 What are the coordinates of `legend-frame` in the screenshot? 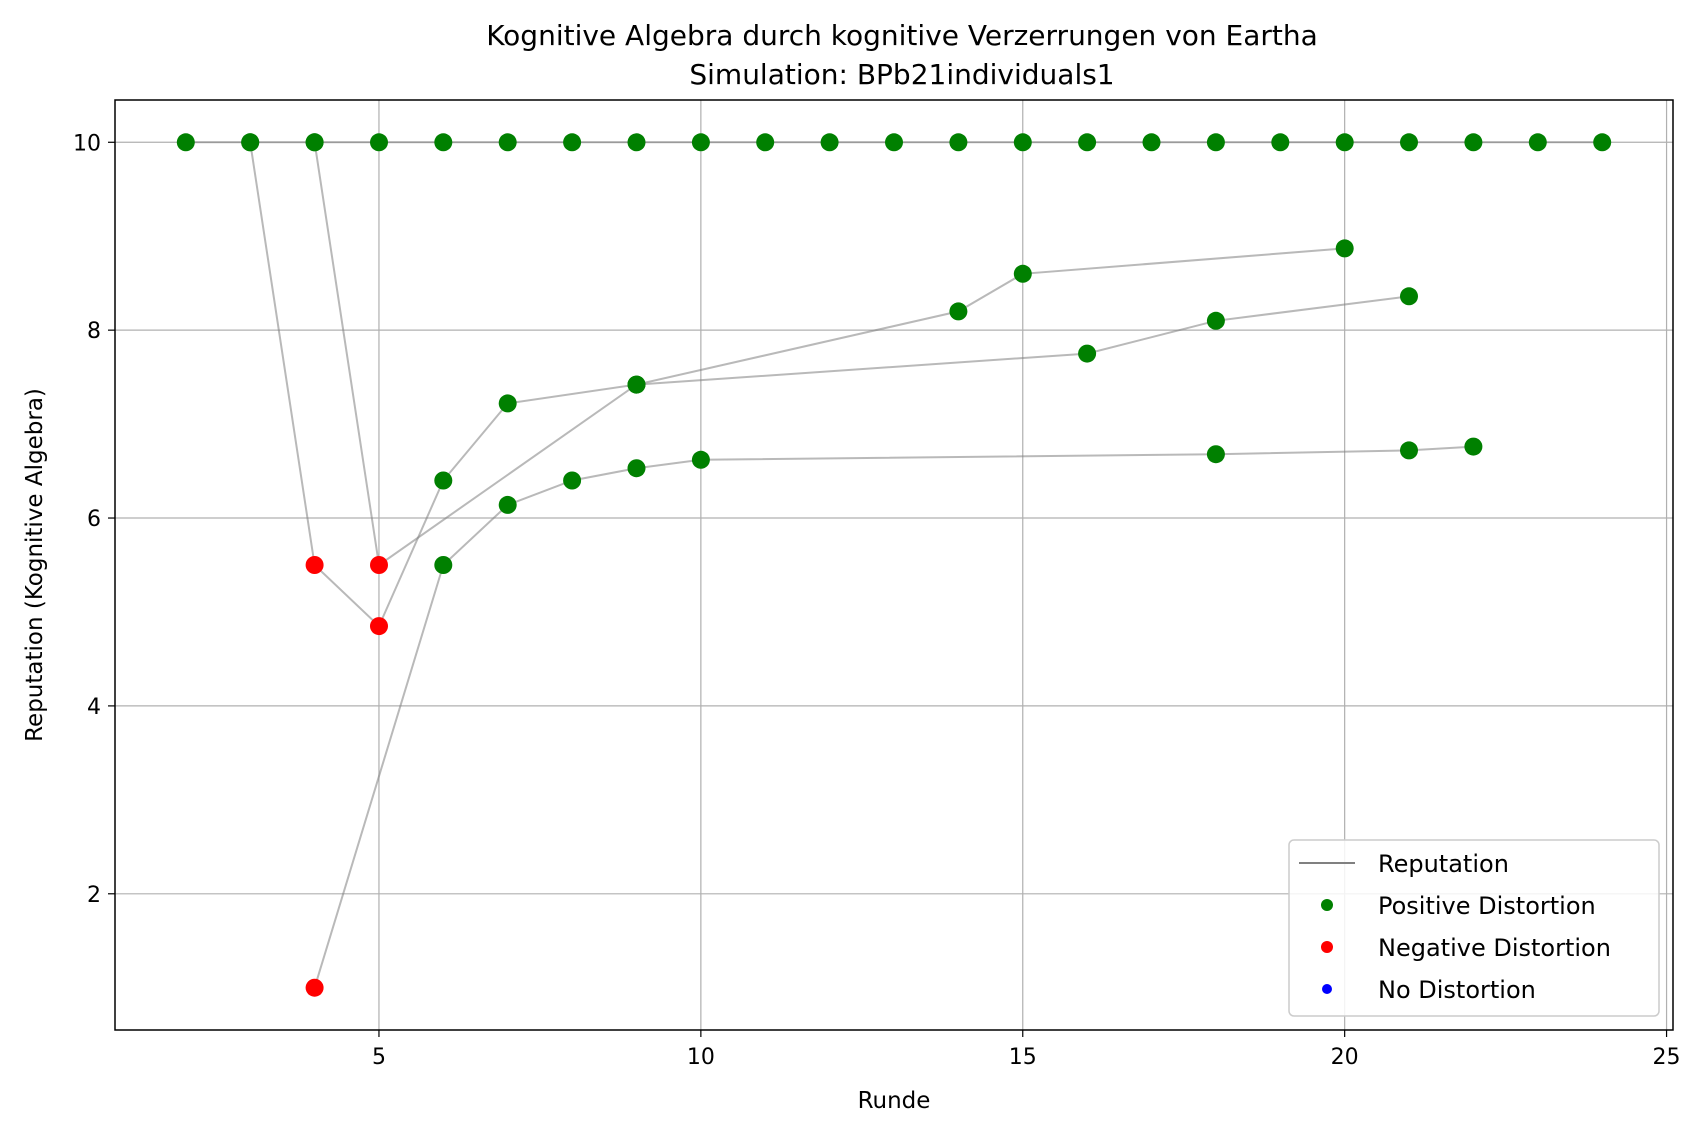 It's located at (1474, 928).